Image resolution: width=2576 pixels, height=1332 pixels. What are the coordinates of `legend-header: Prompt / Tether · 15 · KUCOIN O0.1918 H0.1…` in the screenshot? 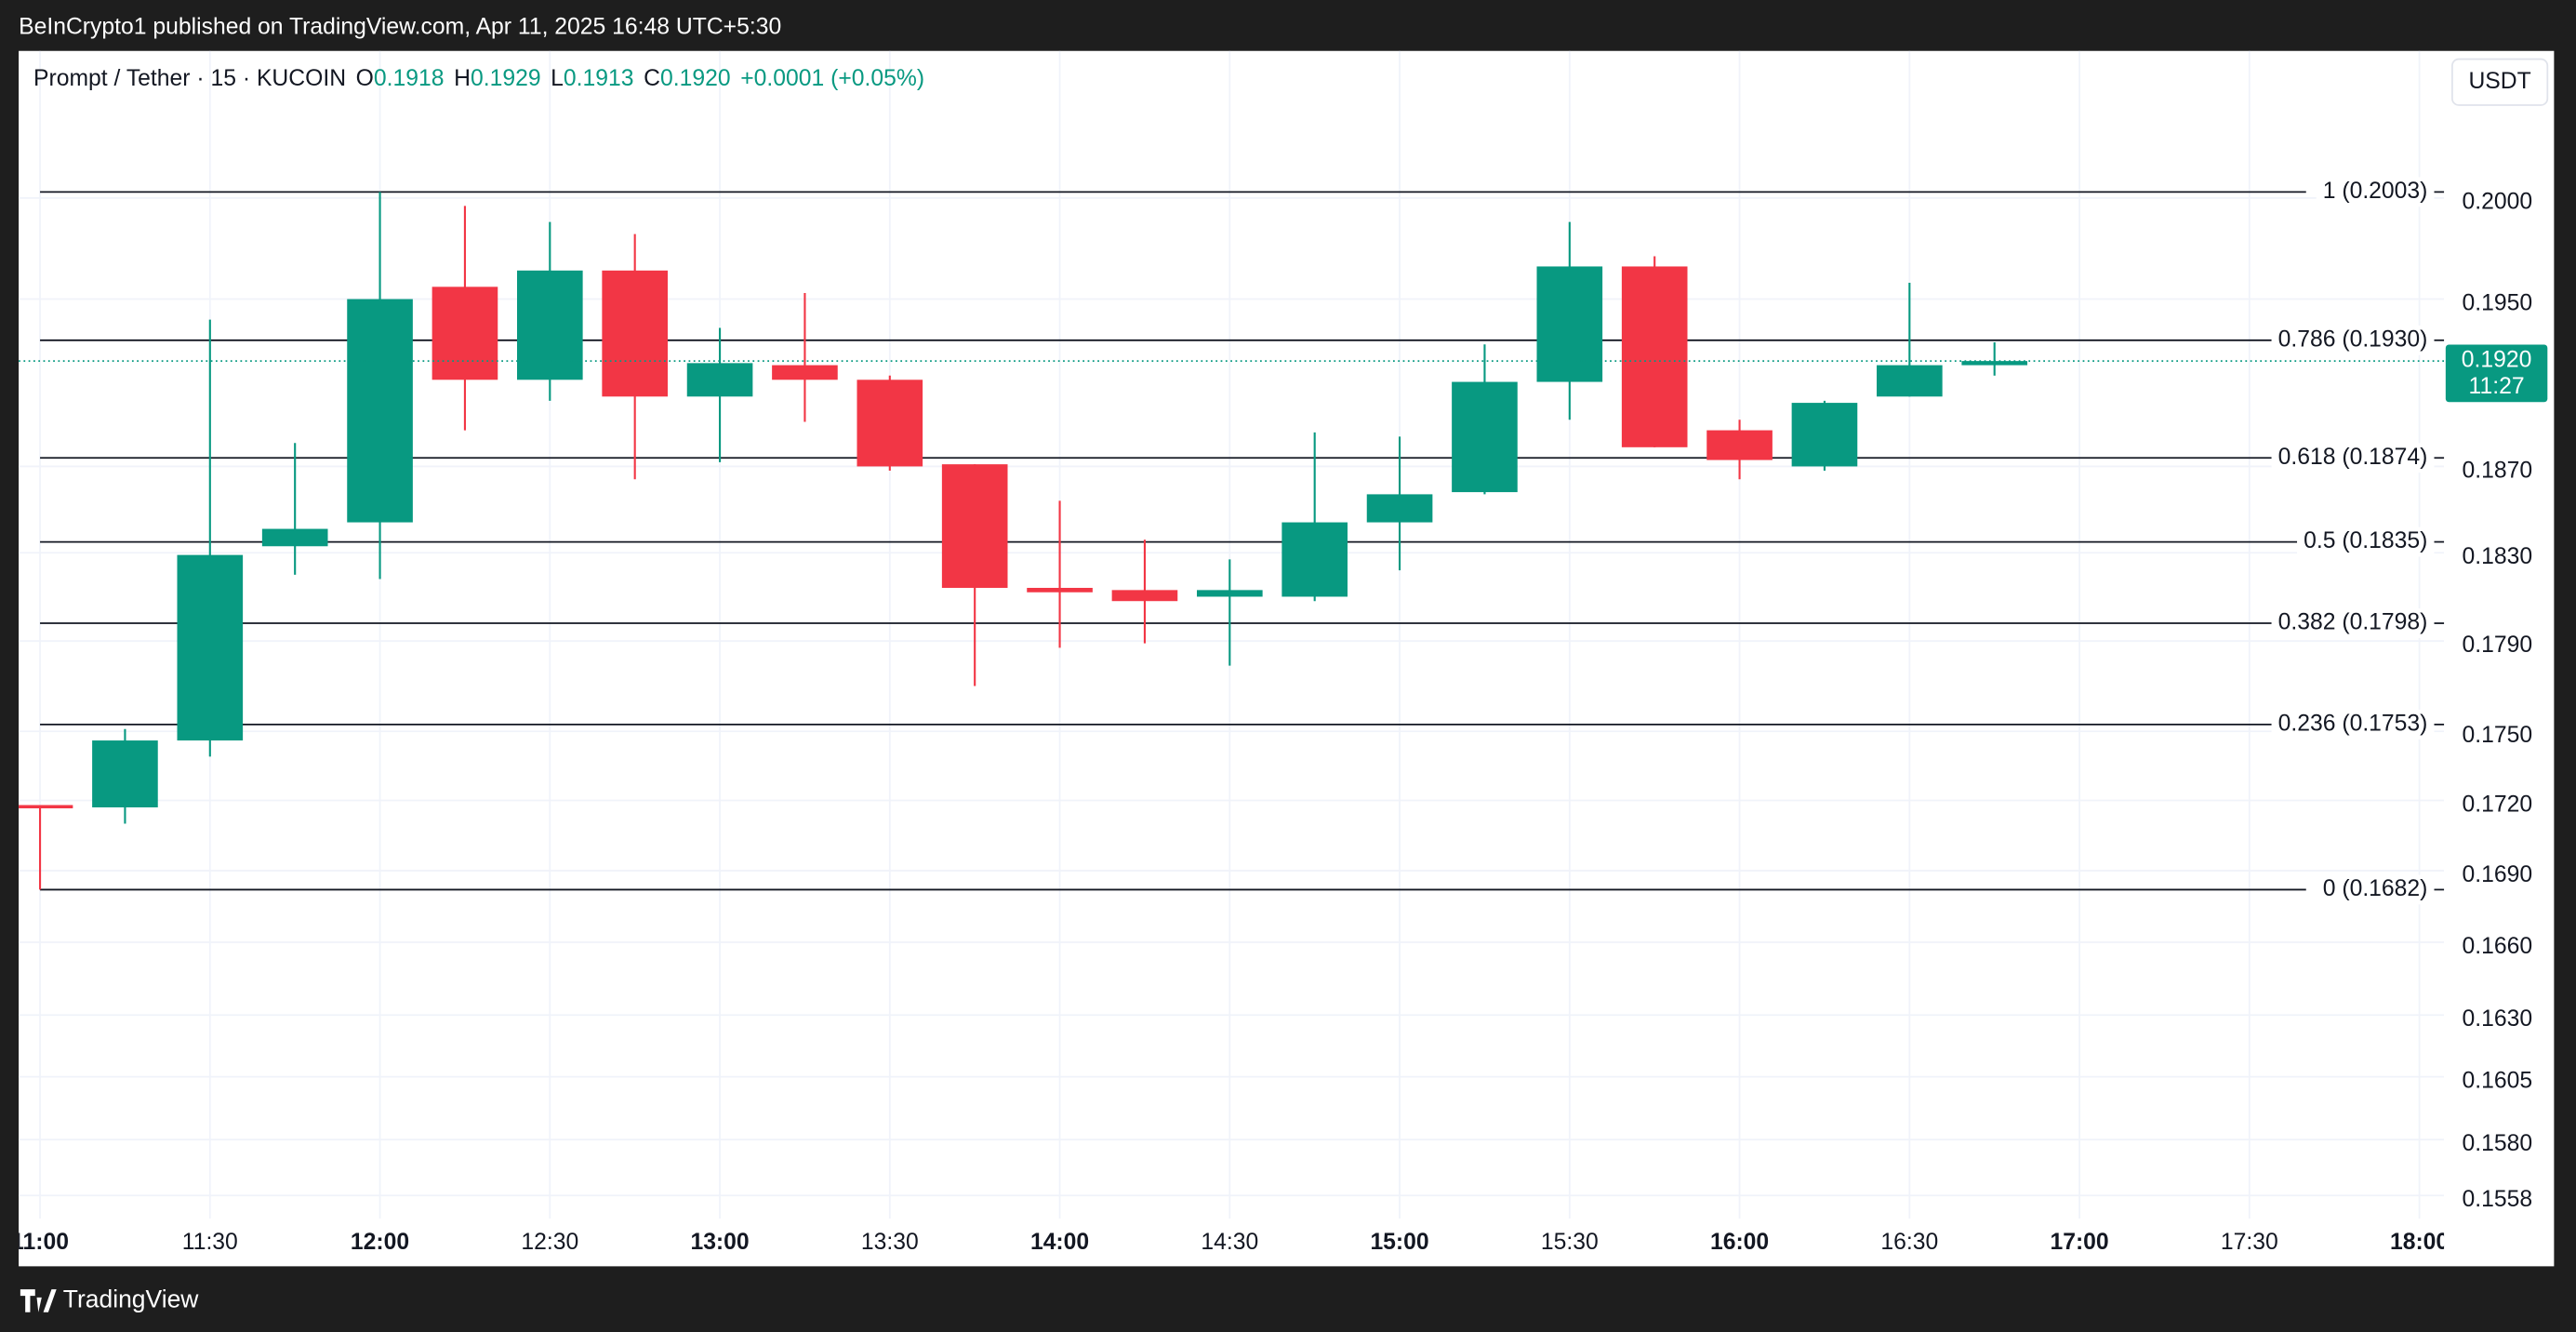 It's located at (478, 77).